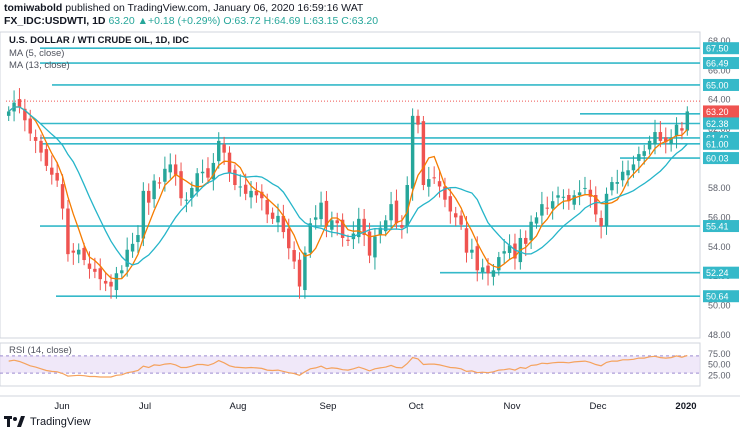 This screenshot has height=437, width=740. Describe the element at coordinates (717, 273) in the screenshot. I see `level-price-label: 52.24` at that location.